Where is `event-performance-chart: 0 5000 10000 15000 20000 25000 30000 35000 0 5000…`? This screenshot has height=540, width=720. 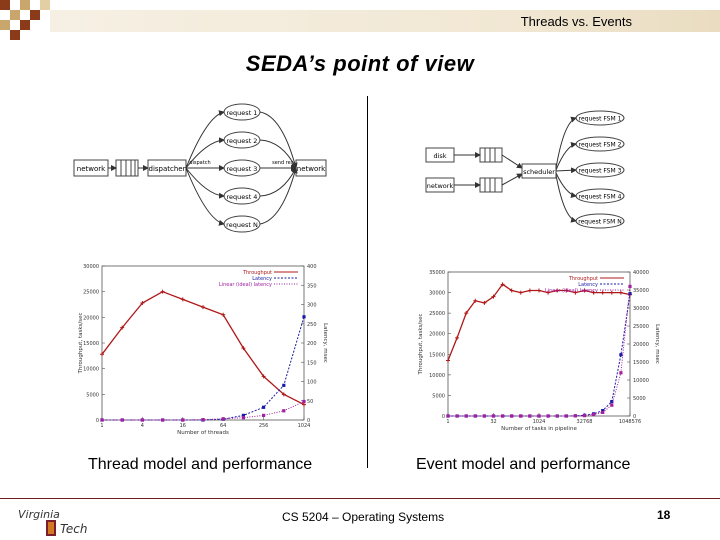 event-performance-chart: 0 5000 10000 15000 20000 25000 30000 35000 0 5000… is located at coordinates (539, 351).